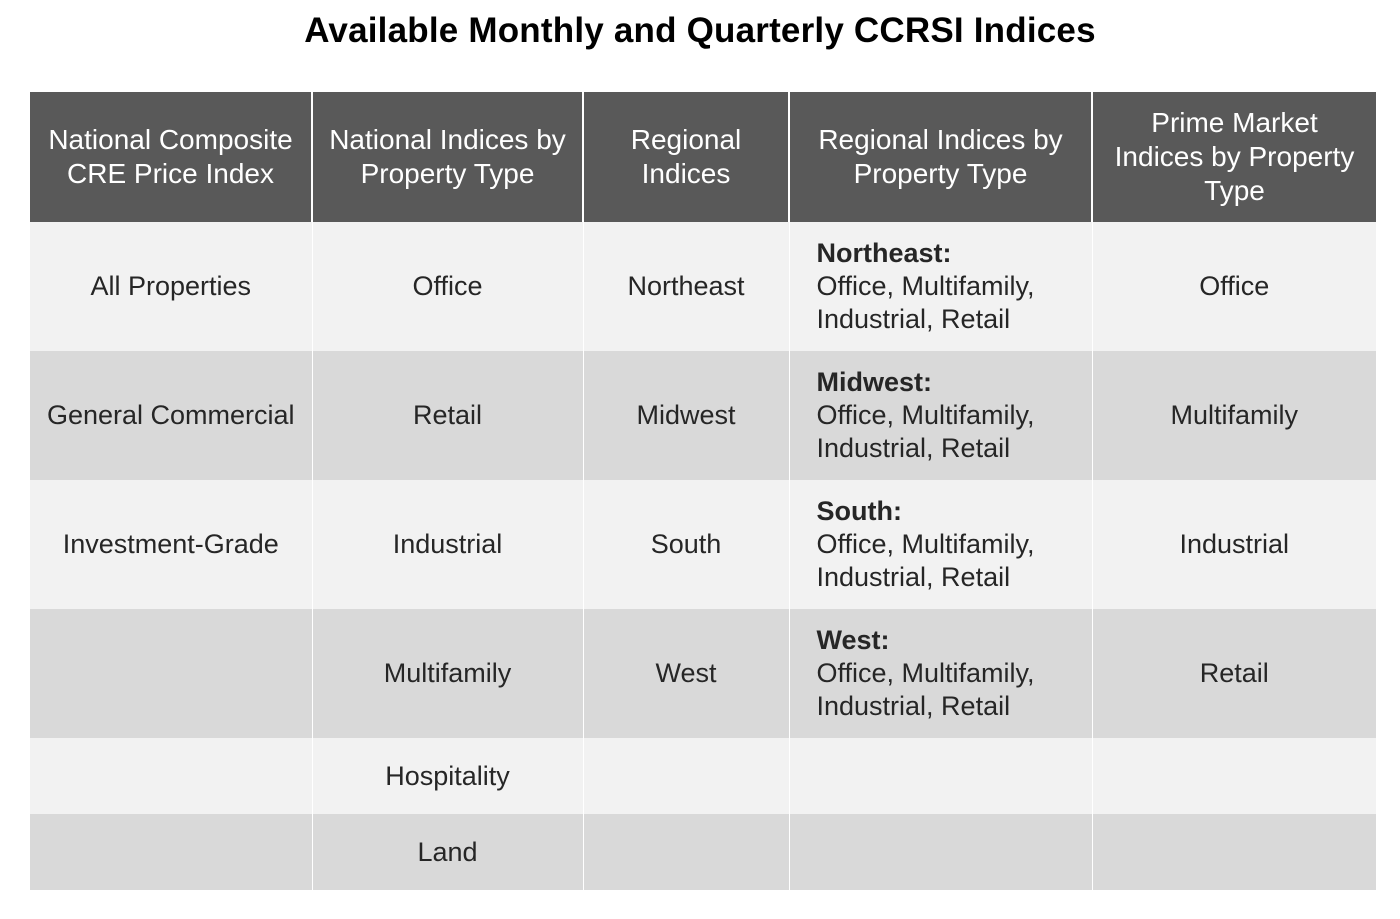 This screenshot has width=1400, height=919. What do you see at coordinates (874, 382) in the screenshot?
I see `region-name: Midwest:` at bounding box center [874, 382].